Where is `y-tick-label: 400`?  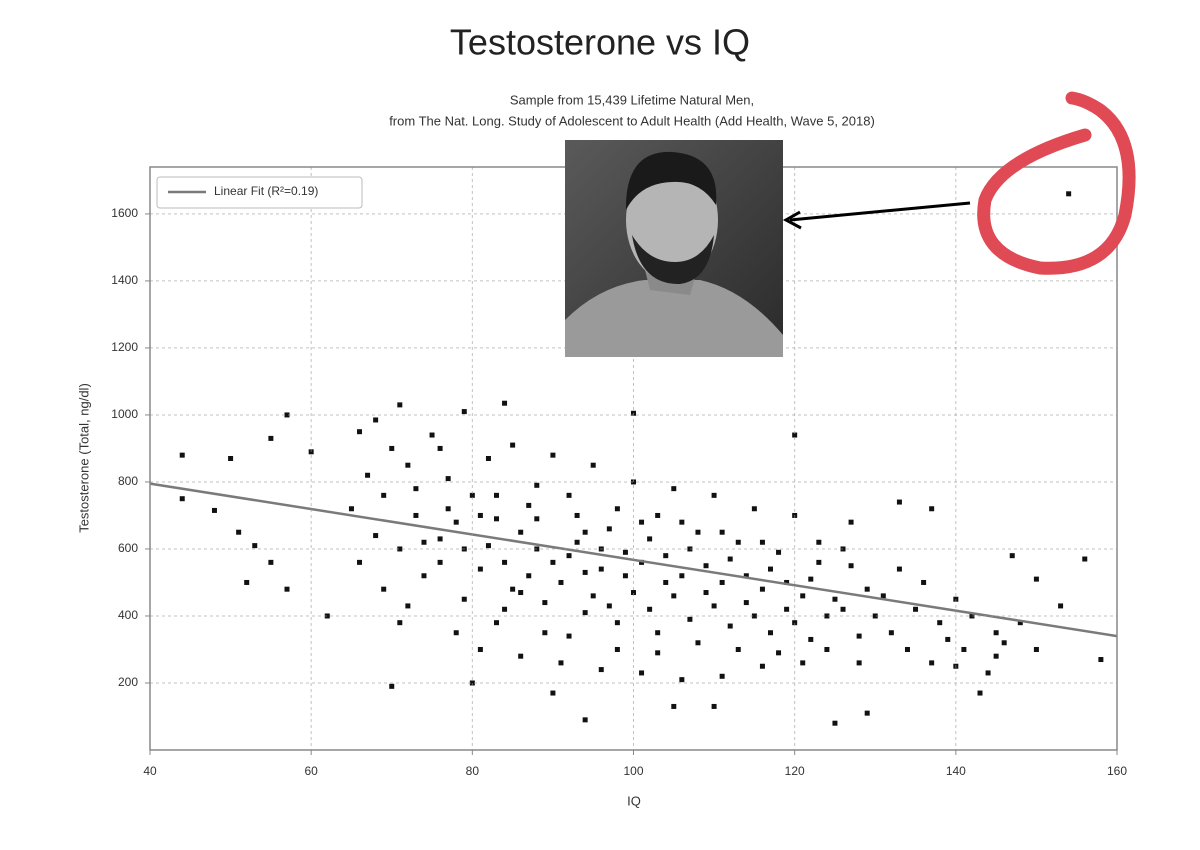
y-tick-label: 400 is located at coordinates (128, 615).